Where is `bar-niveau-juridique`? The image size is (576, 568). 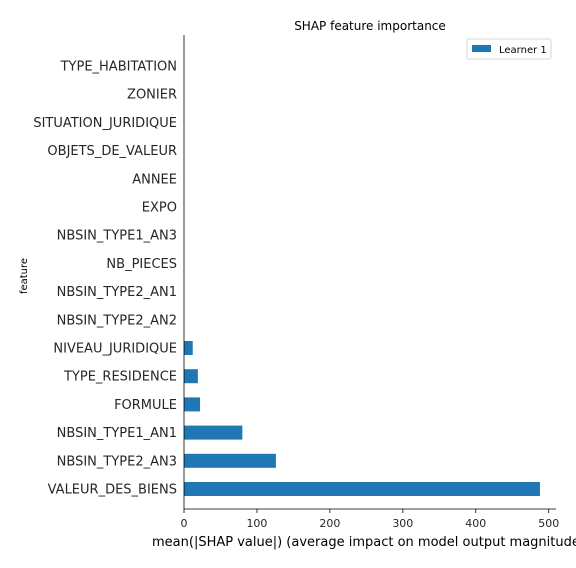 bar-niveau-juridique is located at coordinates (188, 348).